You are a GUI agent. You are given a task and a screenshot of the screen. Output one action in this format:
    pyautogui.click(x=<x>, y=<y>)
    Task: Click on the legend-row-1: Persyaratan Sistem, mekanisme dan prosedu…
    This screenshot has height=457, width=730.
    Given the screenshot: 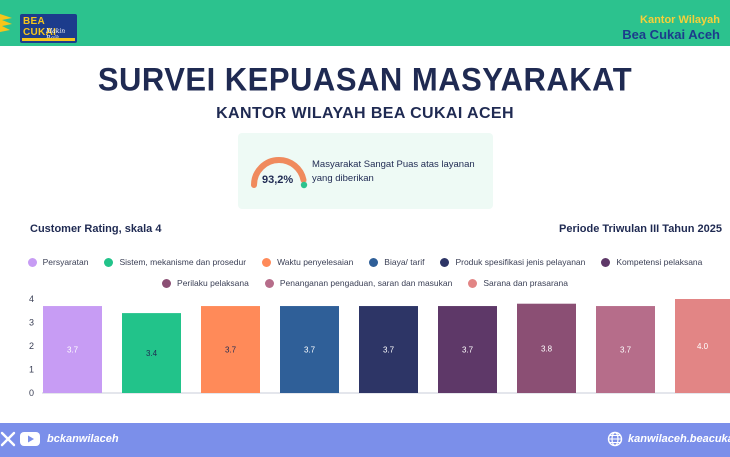 What is the action you would take?
    pyautogui.click(x=365, y=262)
    